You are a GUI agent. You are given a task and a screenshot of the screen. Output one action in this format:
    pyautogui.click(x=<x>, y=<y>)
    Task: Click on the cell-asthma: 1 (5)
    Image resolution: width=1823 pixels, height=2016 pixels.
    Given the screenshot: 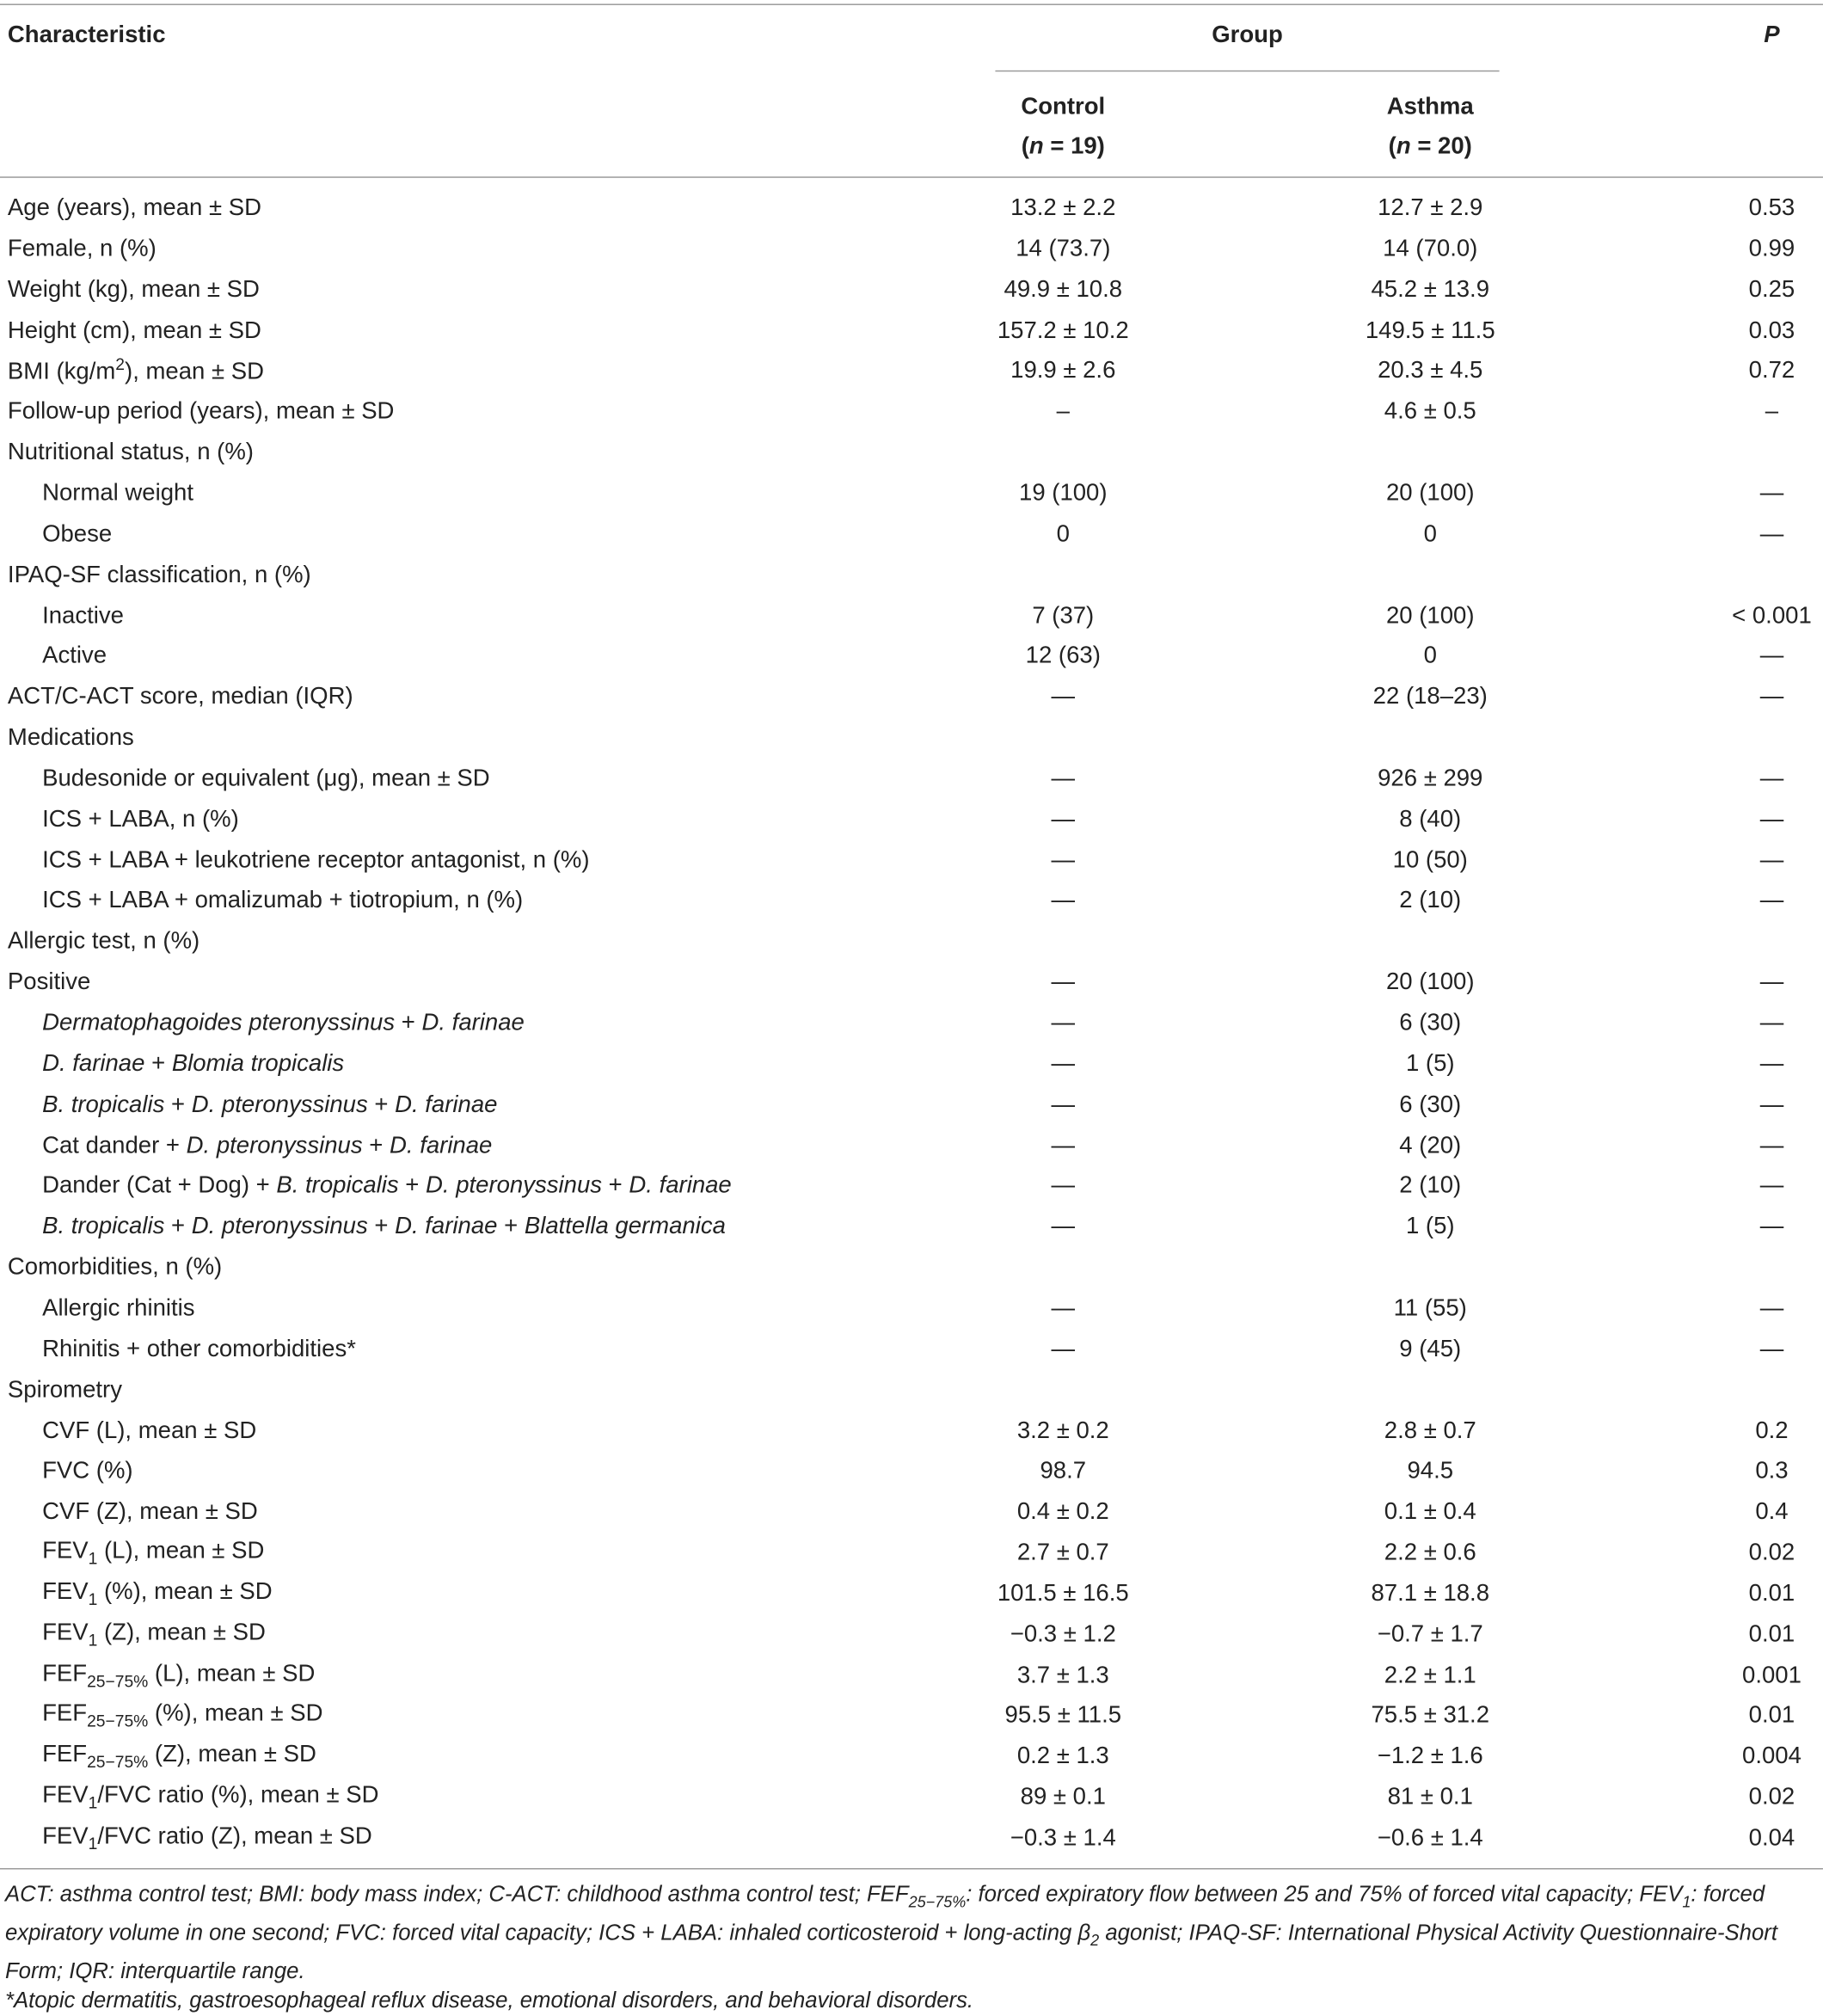 What is the action you would take?
    pyautogui.click(x=1430, y=1225)
    